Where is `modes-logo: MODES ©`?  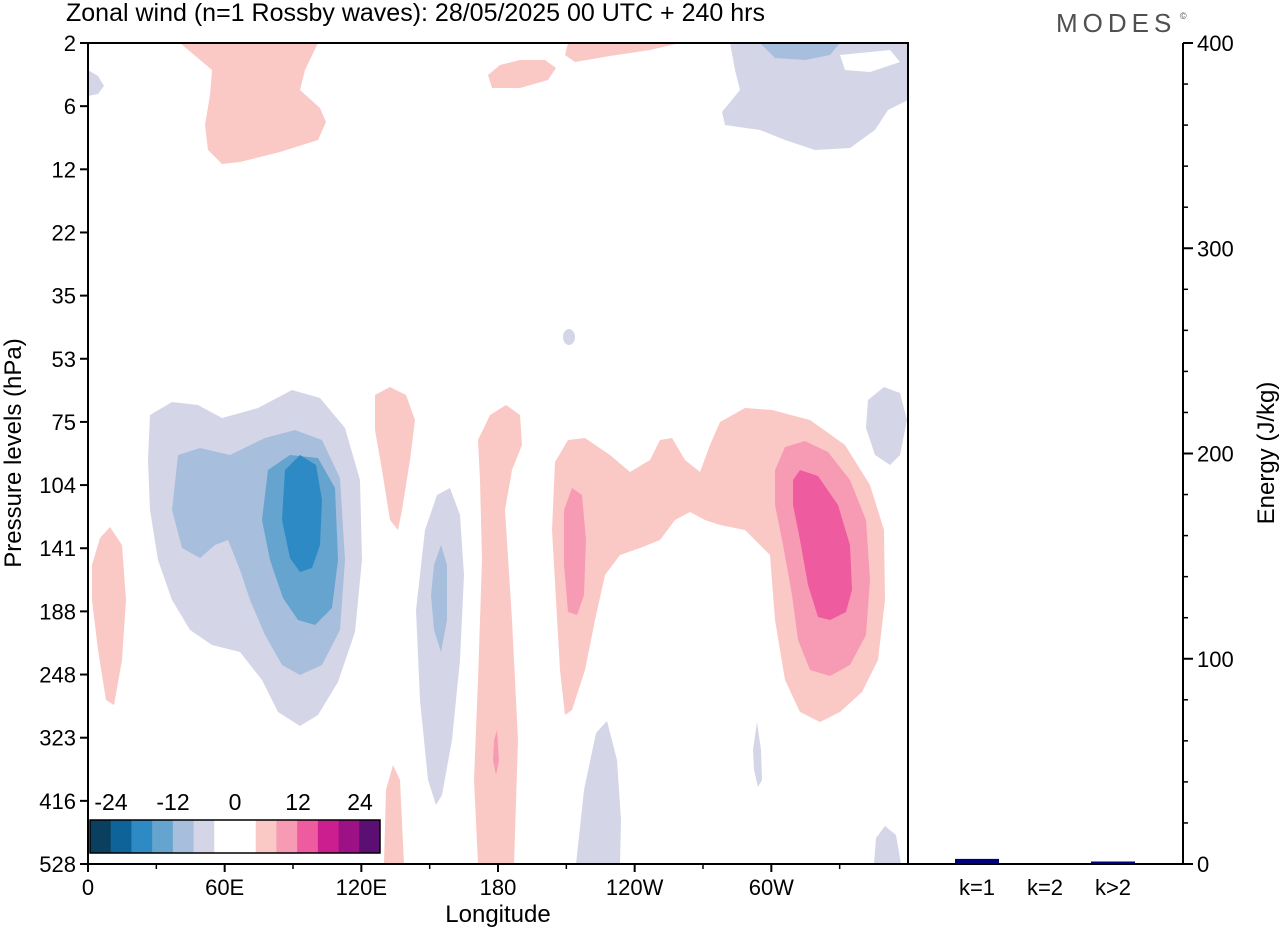 modes-logo: MODES © is located at coordinates (1121, 23).